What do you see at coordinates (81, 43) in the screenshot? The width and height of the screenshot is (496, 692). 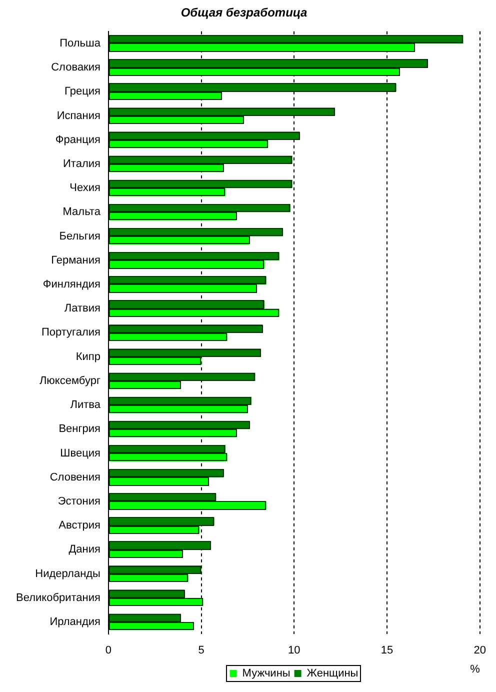 I see `y-tick-label: Польша` at bounding box center [81, 43].